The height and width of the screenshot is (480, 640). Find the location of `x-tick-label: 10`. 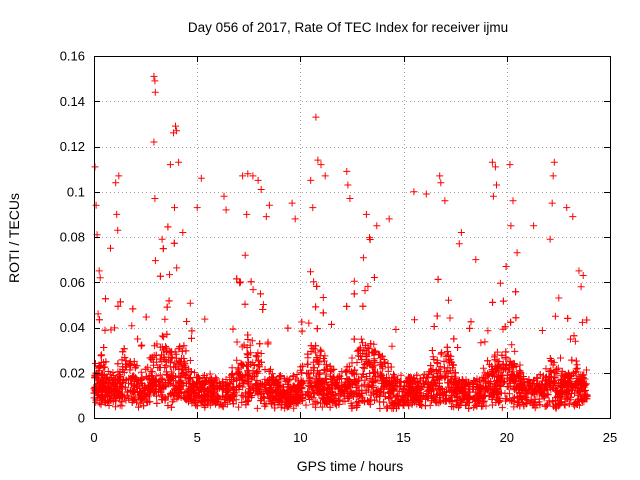

x-tick-label: 10 is located at coordinates (300, 437).